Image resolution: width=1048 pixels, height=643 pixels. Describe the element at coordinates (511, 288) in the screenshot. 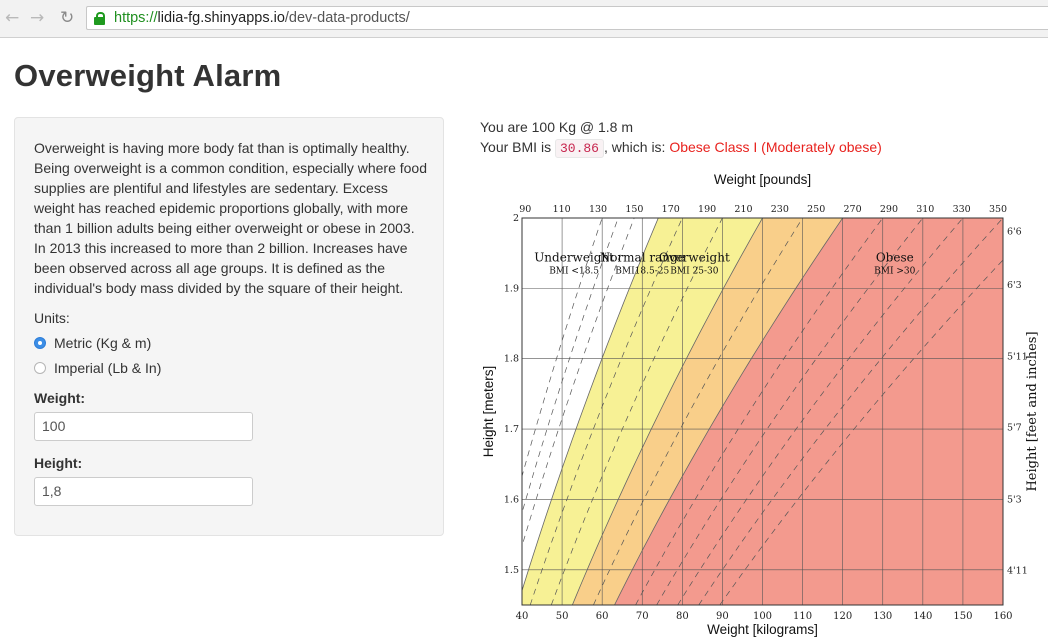

I see `y-tick-label: 1.9` at that location.